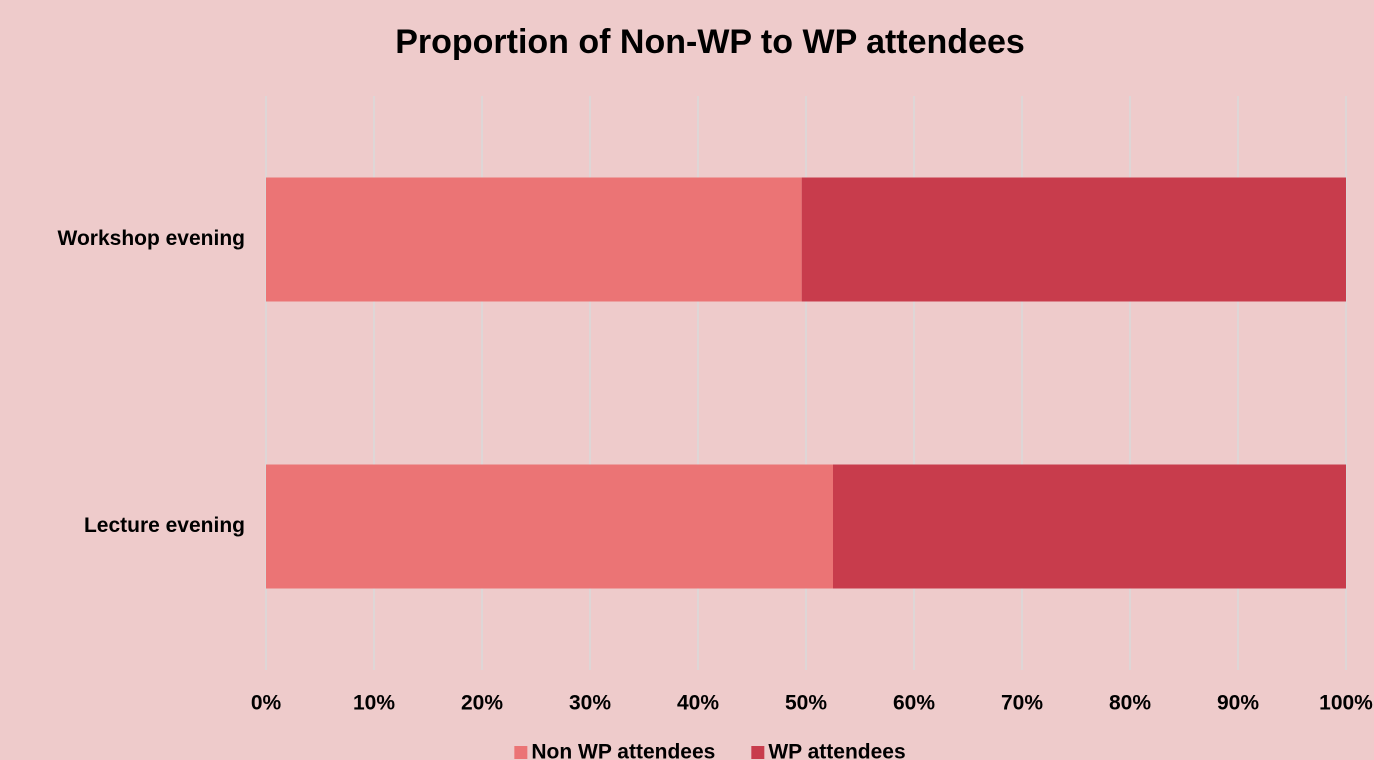 The width and height of the screenshot is (1374, 760). I want to click on x-tick-label: 0%, so click(266, 703).